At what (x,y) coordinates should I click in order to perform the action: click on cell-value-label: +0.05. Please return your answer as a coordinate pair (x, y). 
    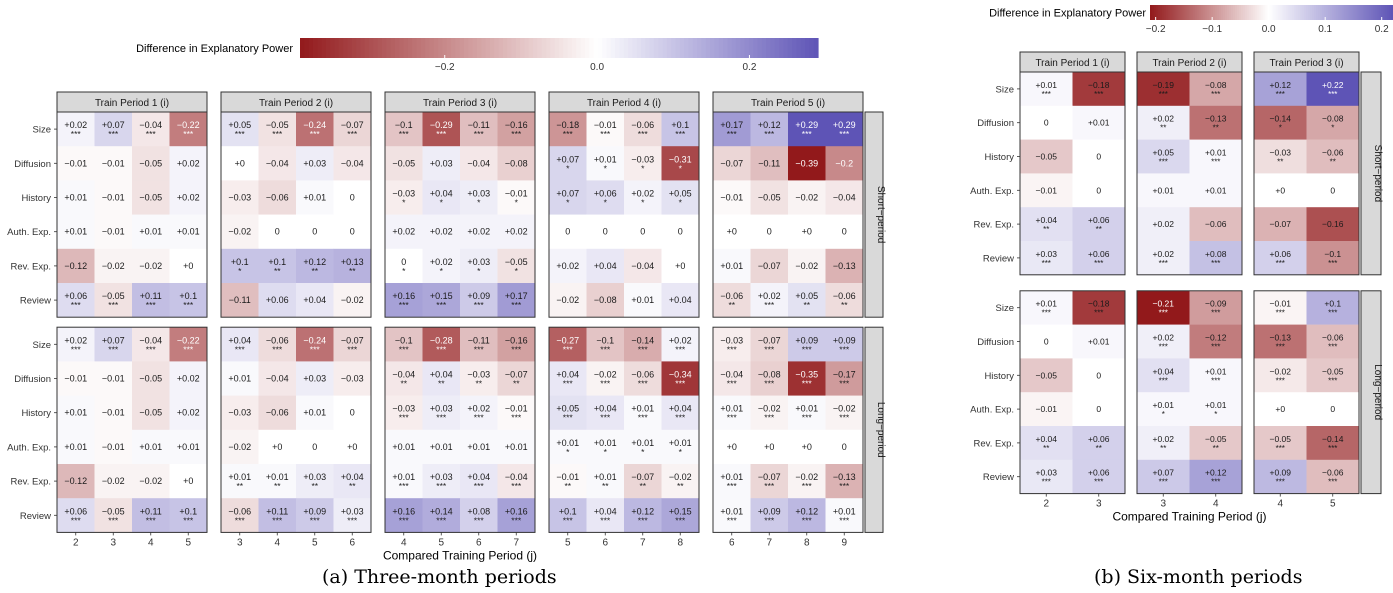
    Looking at the image, I should click on (680, 194).